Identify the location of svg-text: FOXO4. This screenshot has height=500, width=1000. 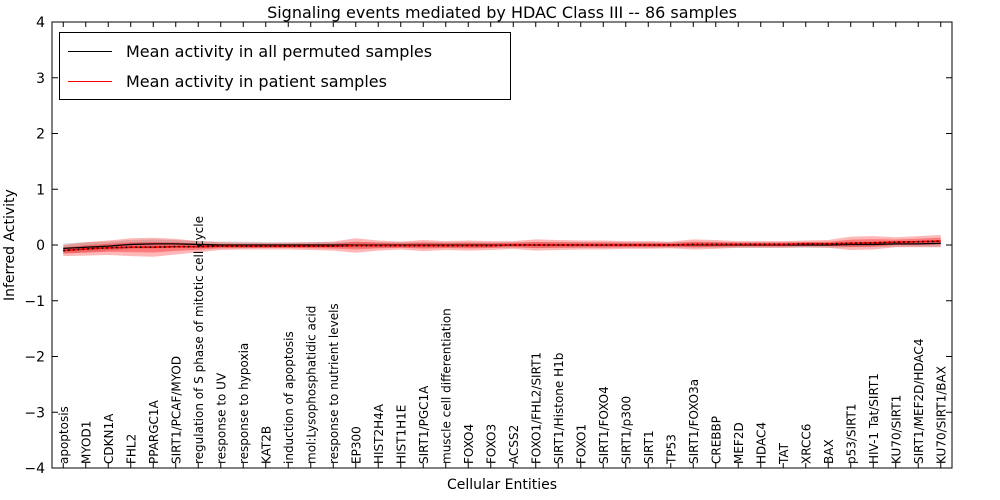
(469, 444).